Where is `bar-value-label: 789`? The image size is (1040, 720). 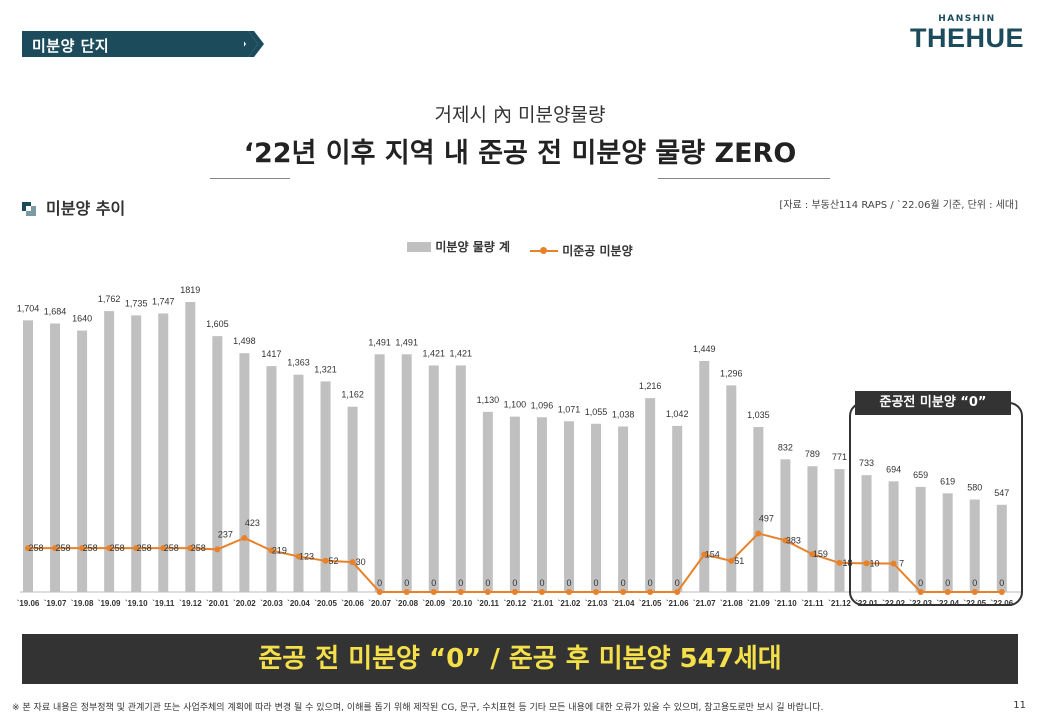
bar-value-label: 789 is located at coordinates (812, 454).